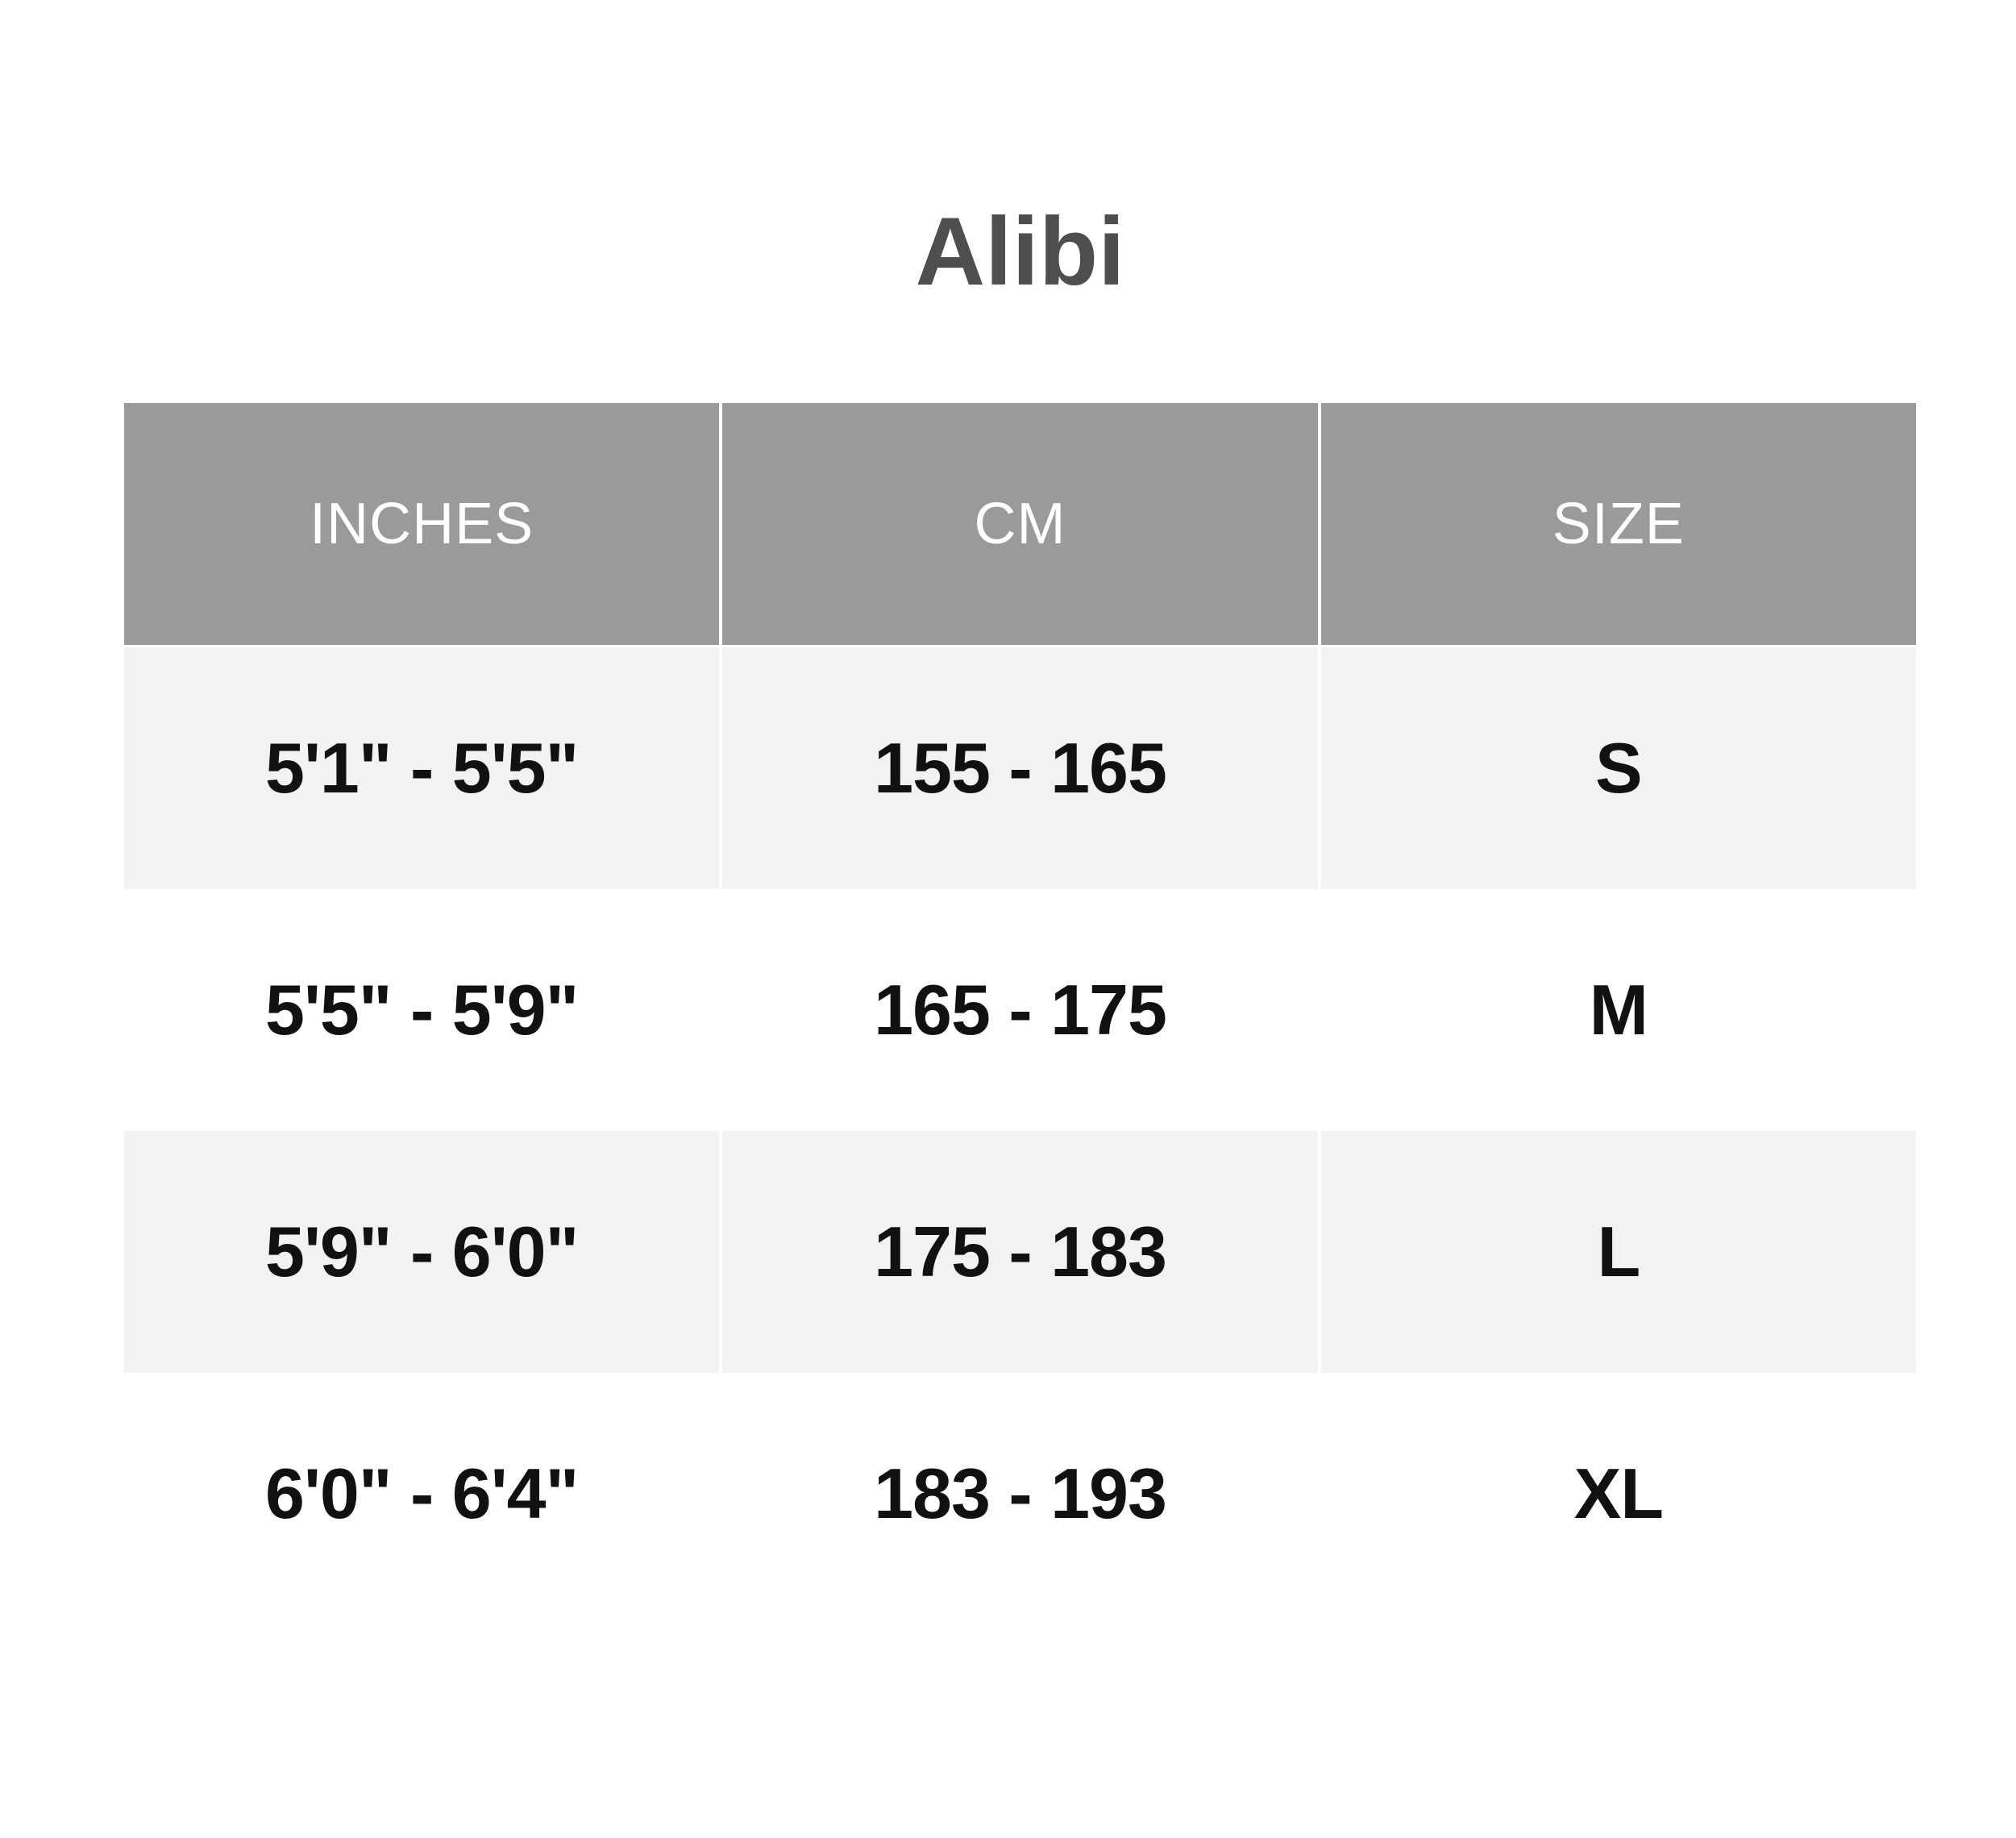 The width and height of the screenshot is (2016, 1838). I want to click on page-title: Alibi, so click(1020, 252).